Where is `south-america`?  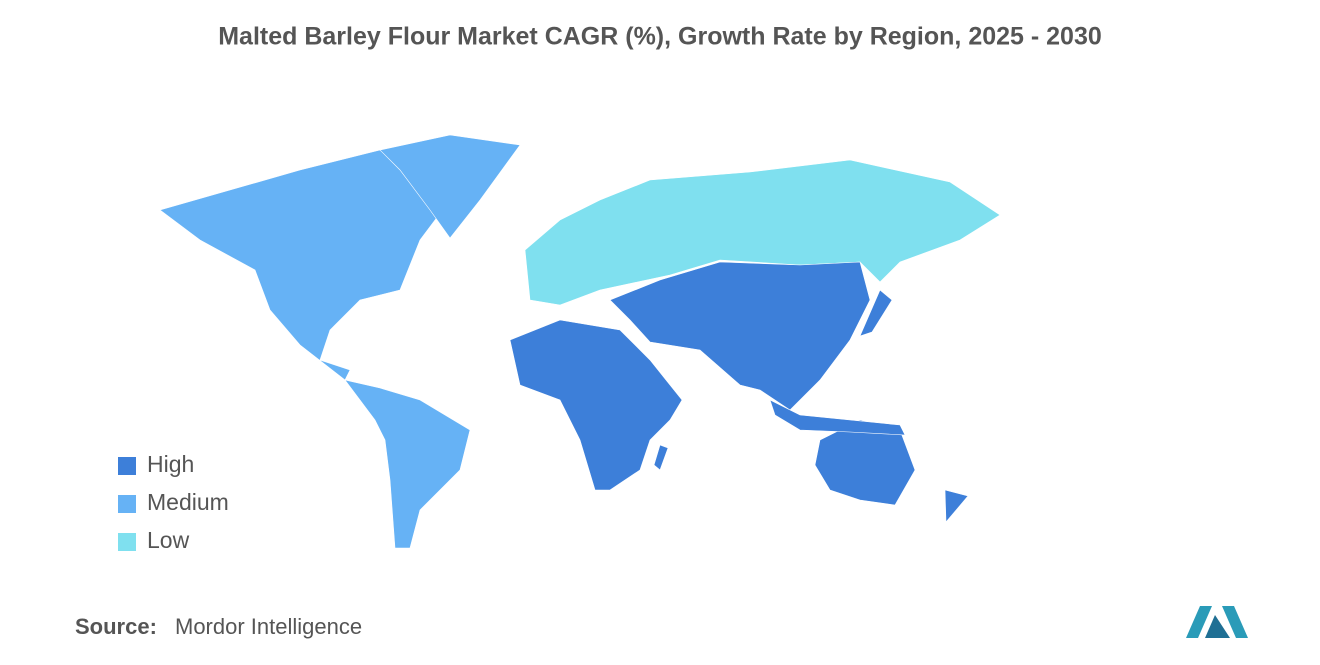 south-america is located at coordinates (407, 464).